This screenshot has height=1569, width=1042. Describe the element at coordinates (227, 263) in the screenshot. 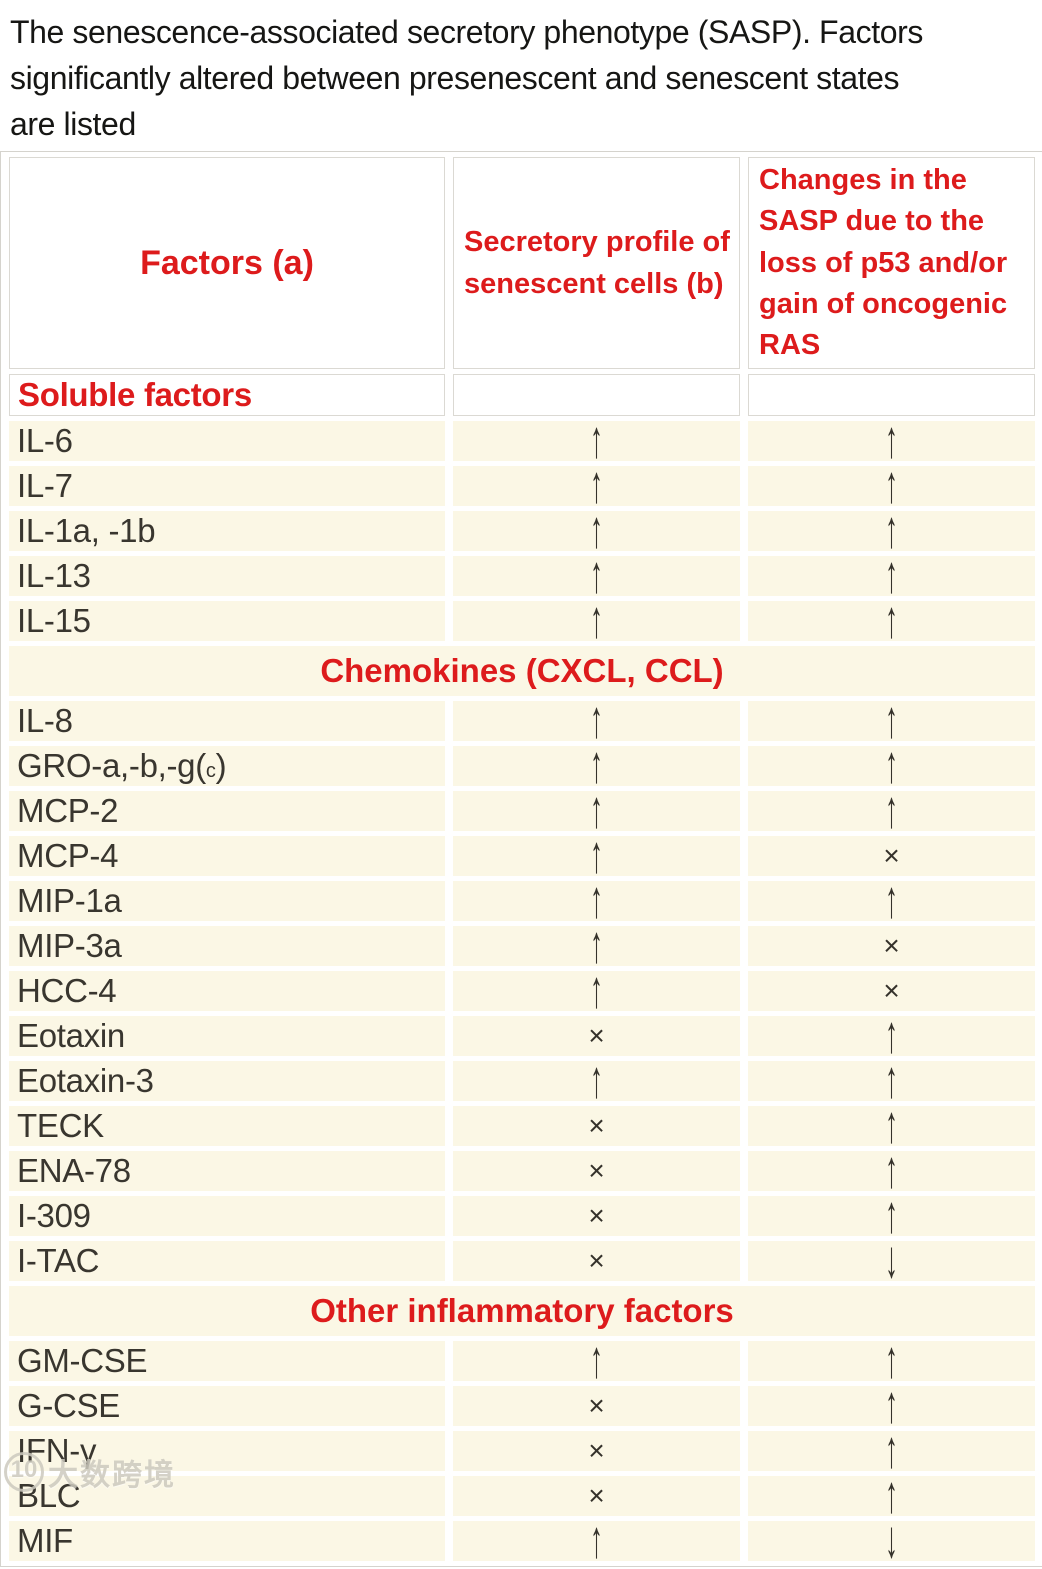

I see `column-header-factors: Factors (a)` at that location.